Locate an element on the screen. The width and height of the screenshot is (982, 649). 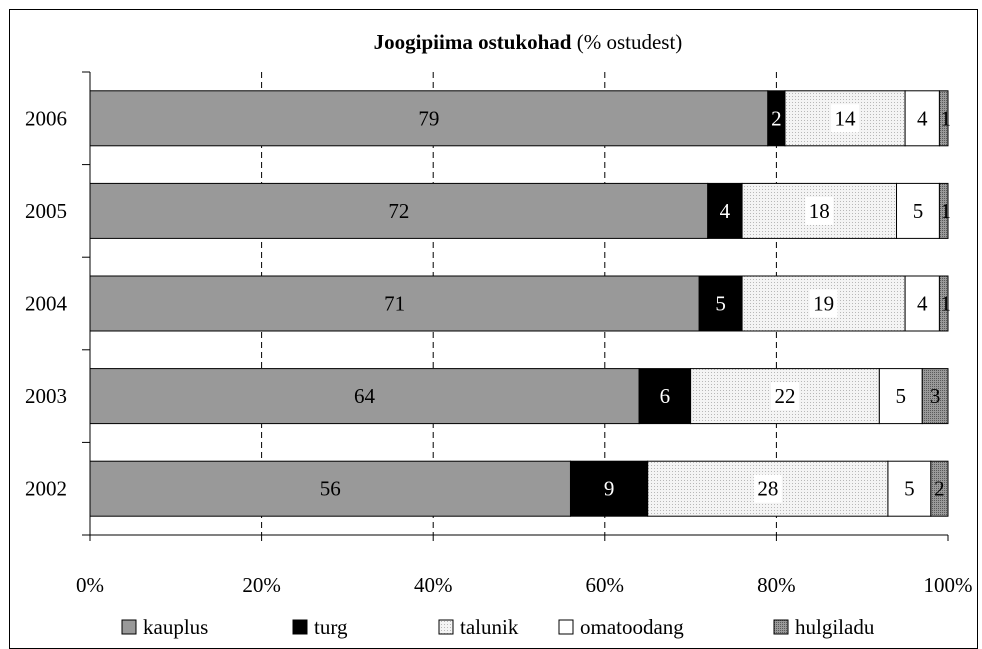
y-tick-label: 2006 is located at coordinates (46, 118).